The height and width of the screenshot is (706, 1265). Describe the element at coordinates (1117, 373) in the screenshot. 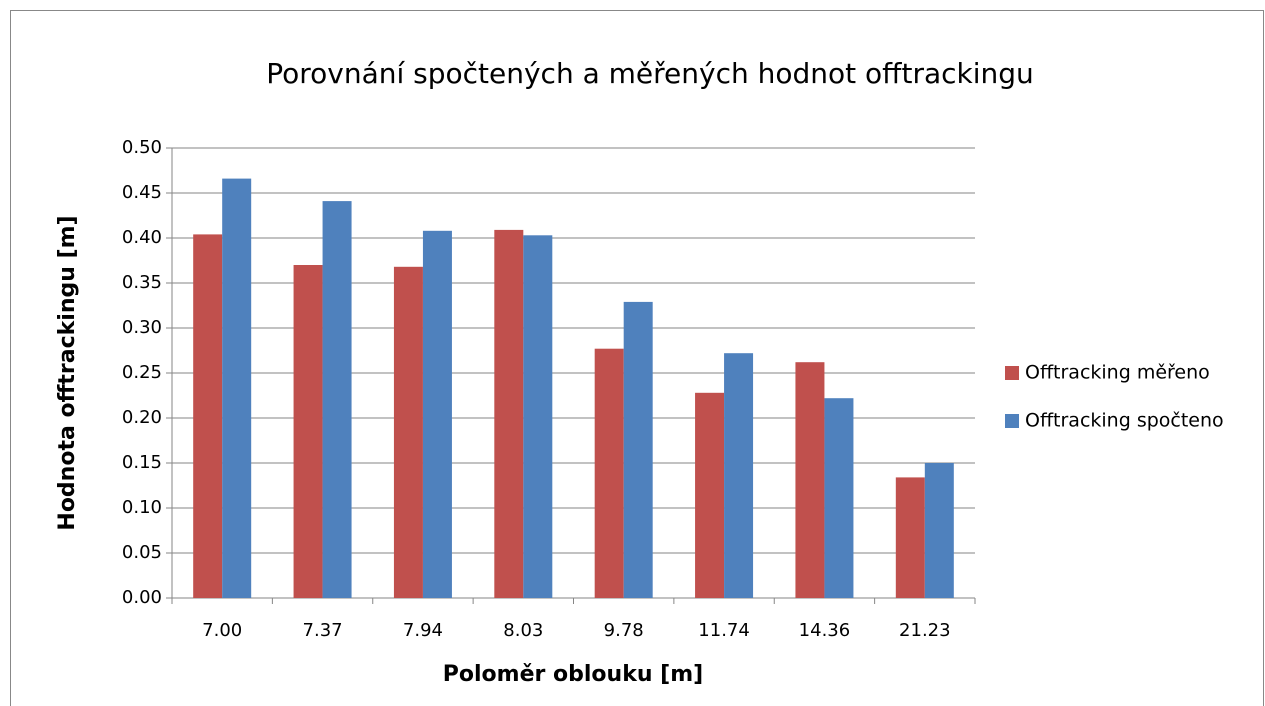

I see `legend-label: Offtracking měřeno` at that location.